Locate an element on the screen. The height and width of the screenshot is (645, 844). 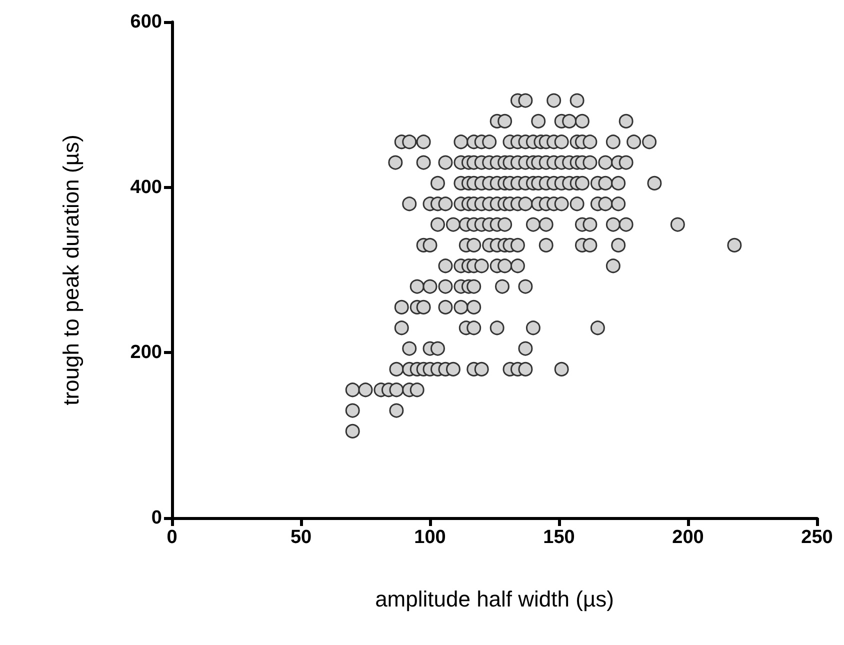
y-tick-label: 600 is located at coordinates (146, 22).